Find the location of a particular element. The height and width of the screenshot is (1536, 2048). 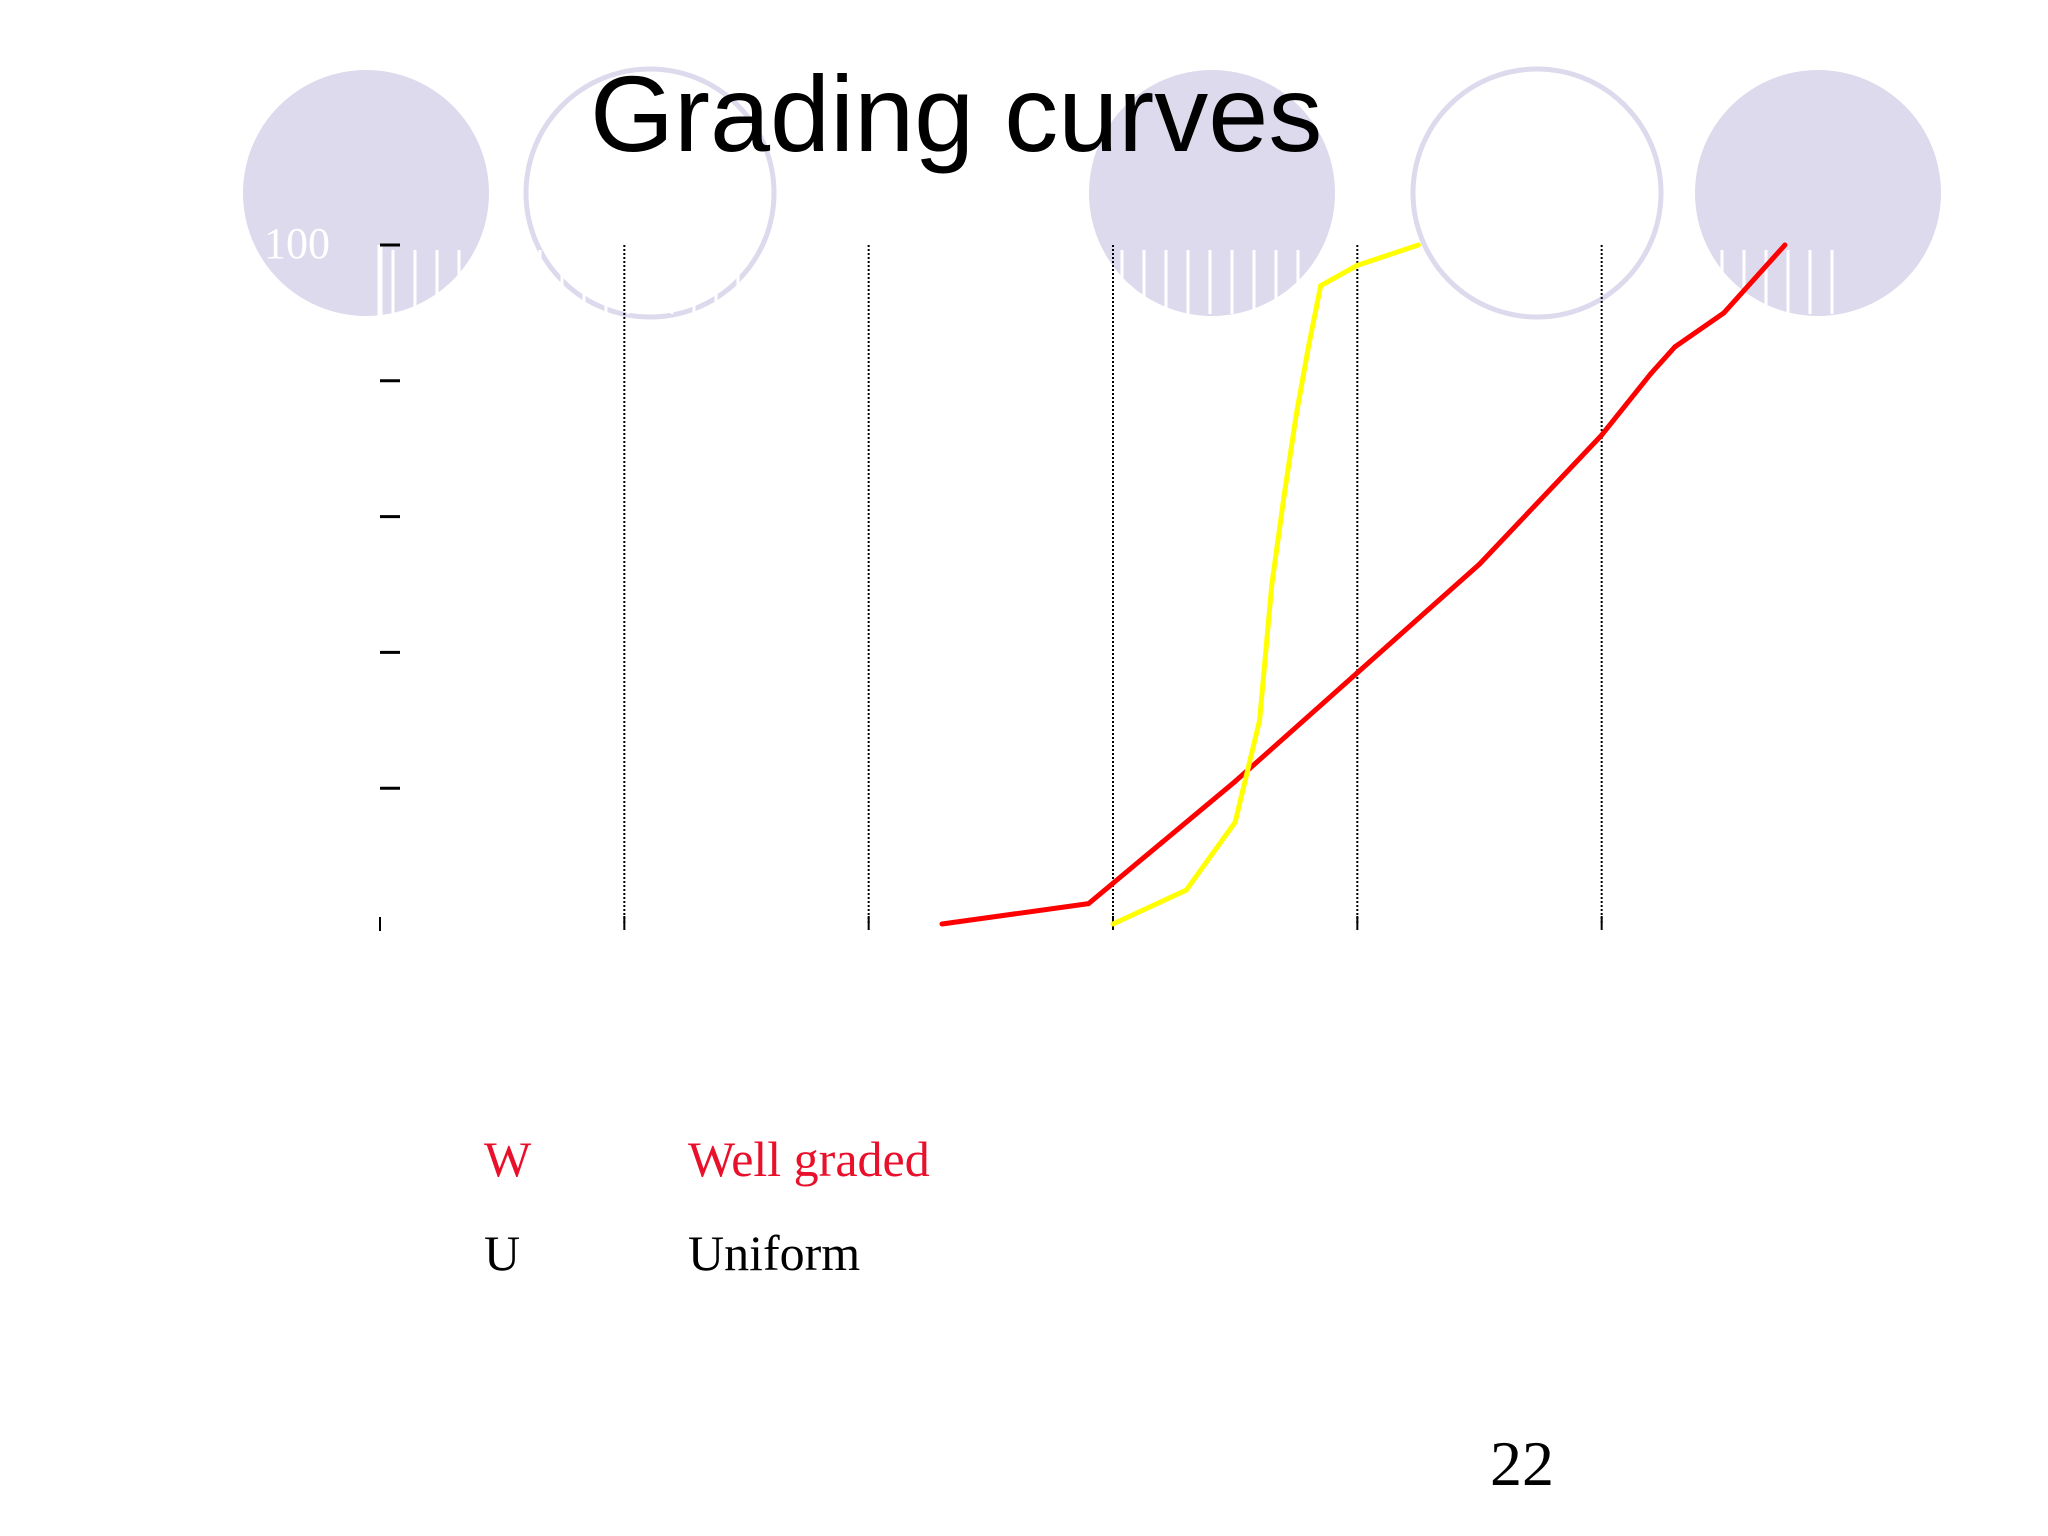

page-number: 22 is located at coordinates (1522, 1463).